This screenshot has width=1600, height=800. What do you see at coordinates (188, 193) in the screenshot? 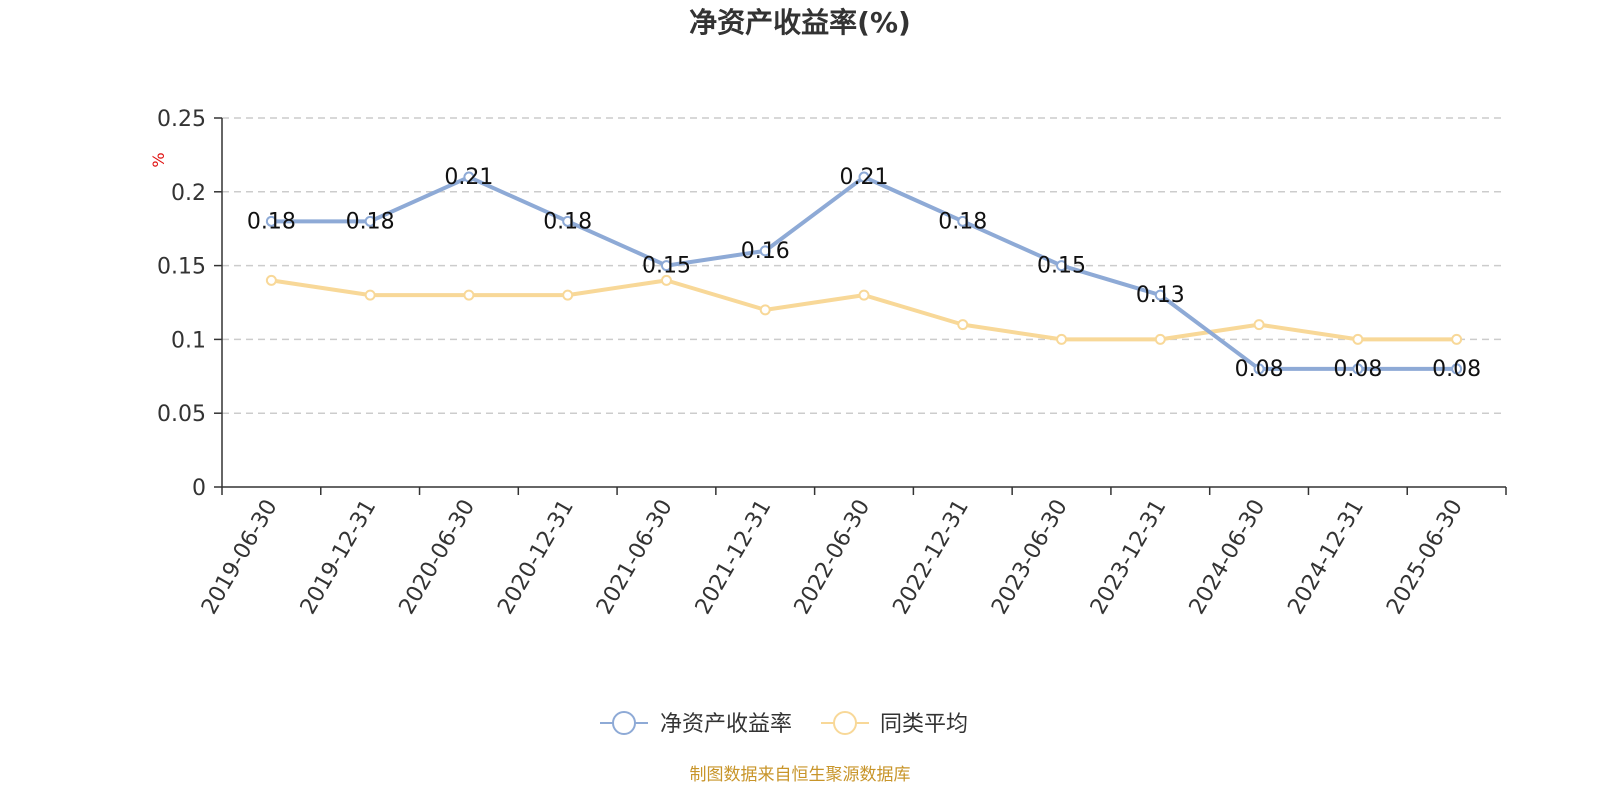
I see `y-tick-label: 0.2` at bounding box center [188, 193].